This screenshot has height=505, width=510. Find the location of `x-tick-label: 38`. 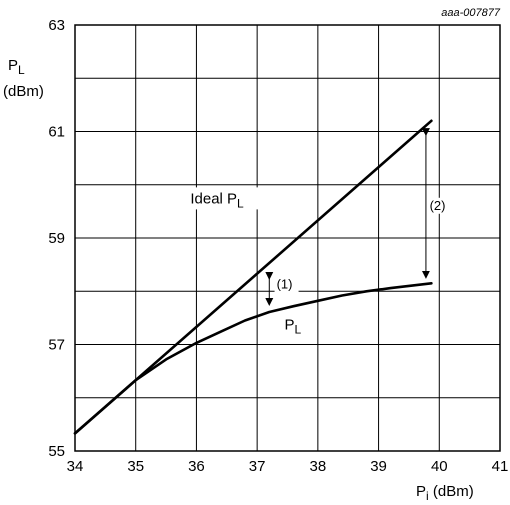

x-tick-label: 38 is located at coordinates (318, 466).